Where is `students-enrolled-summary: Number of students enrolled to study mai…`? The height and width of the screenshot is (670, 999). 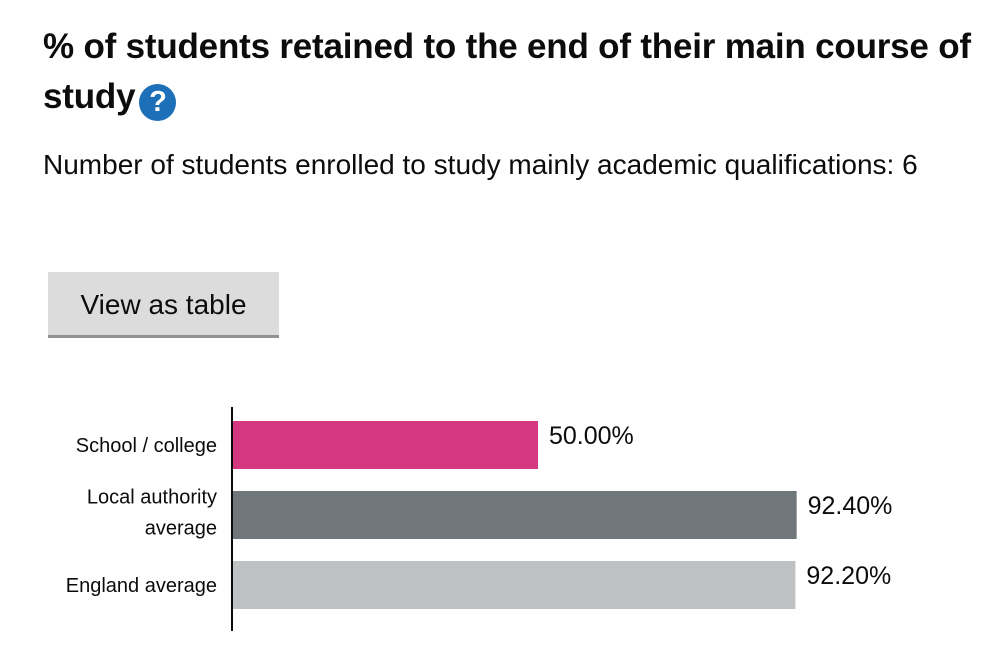
students-enrolled-summary: Number of students enrolled to study mai… is located at coordinates (480, 164).